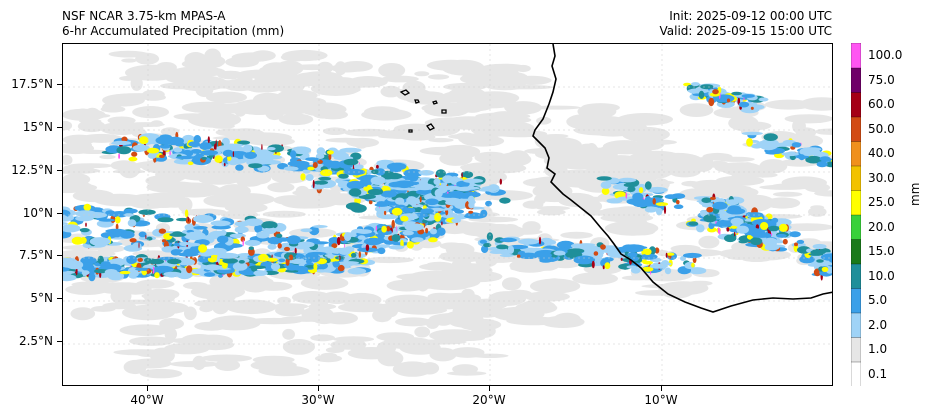 This screenshot has height=416, width=933. What do you see at coordinates (881, 153) in the screenshot?
I see `colorbar-level-label: 40.0` at bounding box center [881, 153].